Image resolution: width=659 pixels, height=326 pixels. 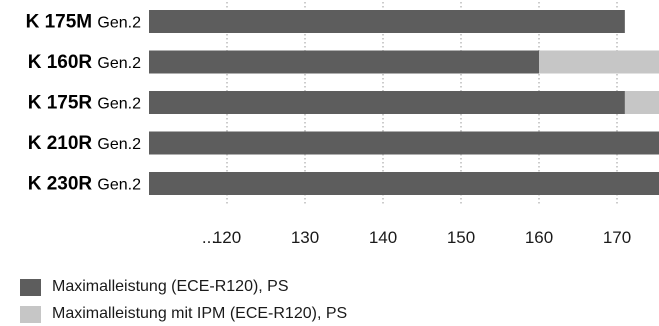 I want to click on x-tick-label: 120, so click(x=227, y=237).